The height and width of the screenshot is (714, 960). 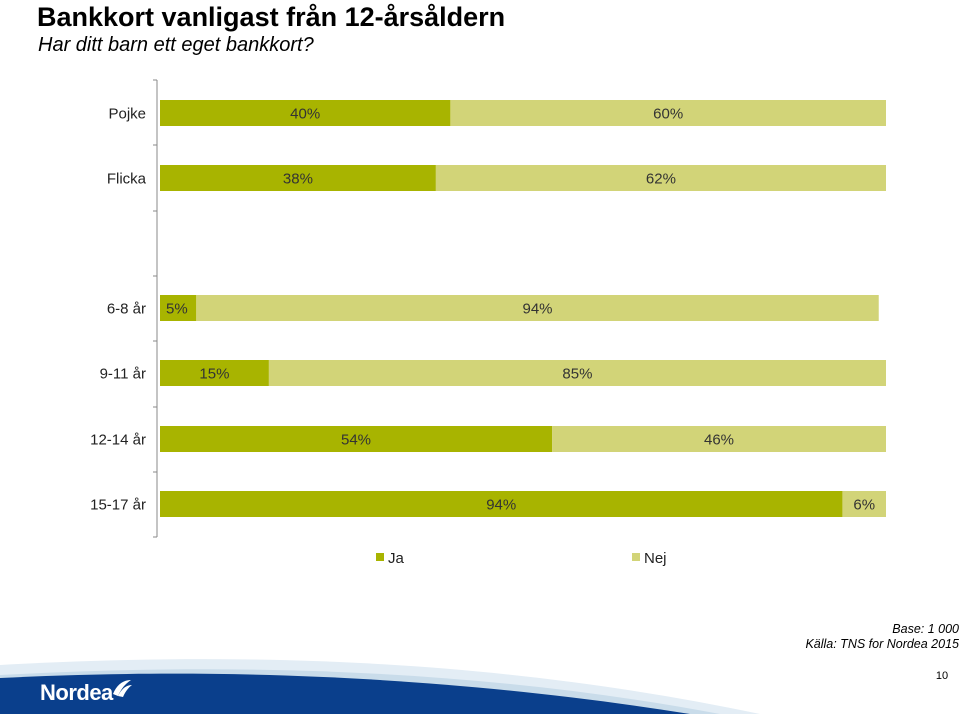 What do you see at coordinates (271, 17) in the screenshot?
I see `page-title: Bankkort vanligast från 12-årsåldern` at bounding box center [271, 17].